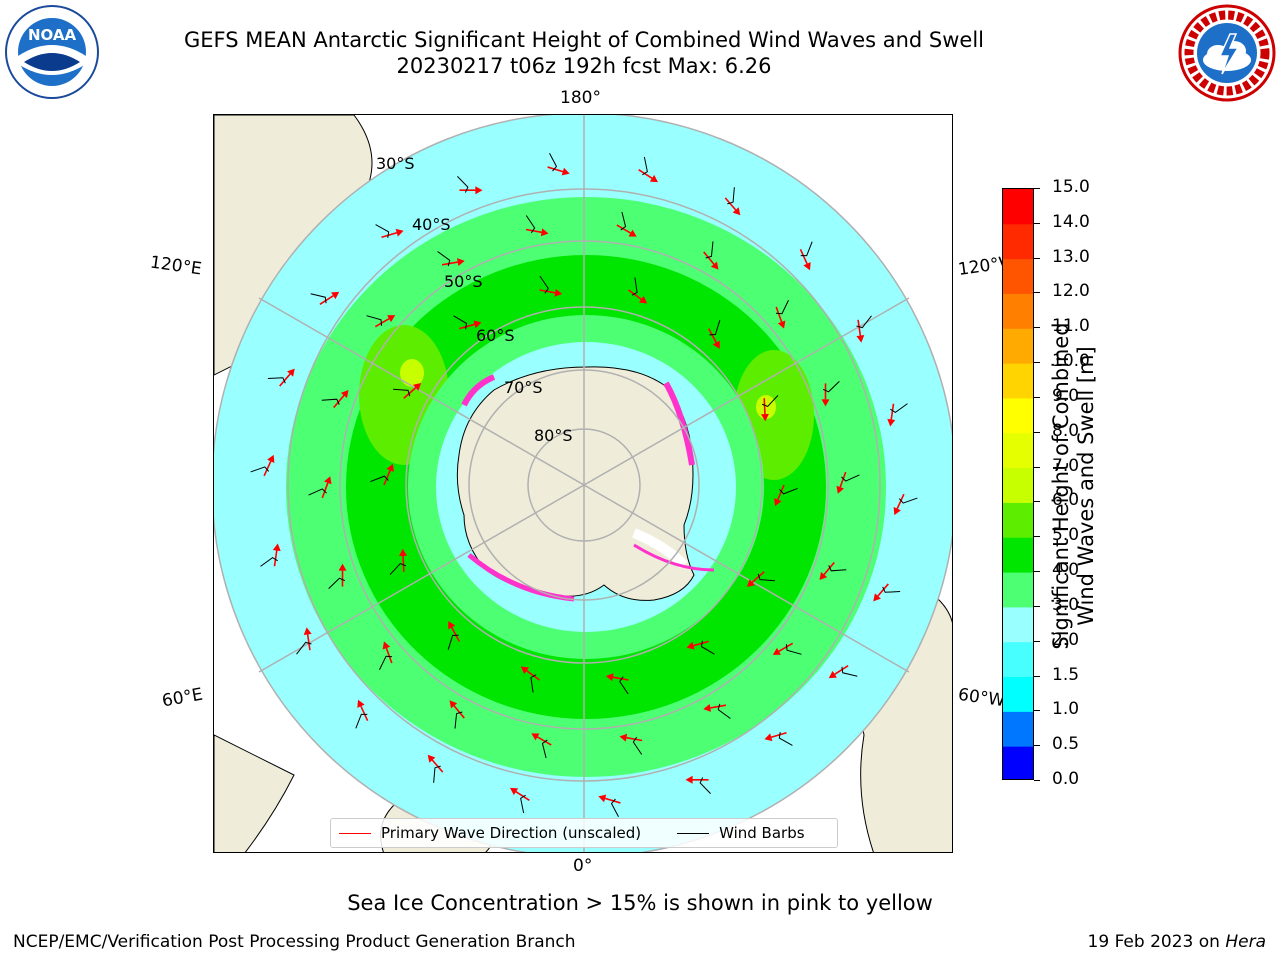  What do you see at coordinates (1086, 486) in the screenshot?
I see `colorbar-title-line2: Wind Waves and Swell [m]` at bounding box center [1086, 486].